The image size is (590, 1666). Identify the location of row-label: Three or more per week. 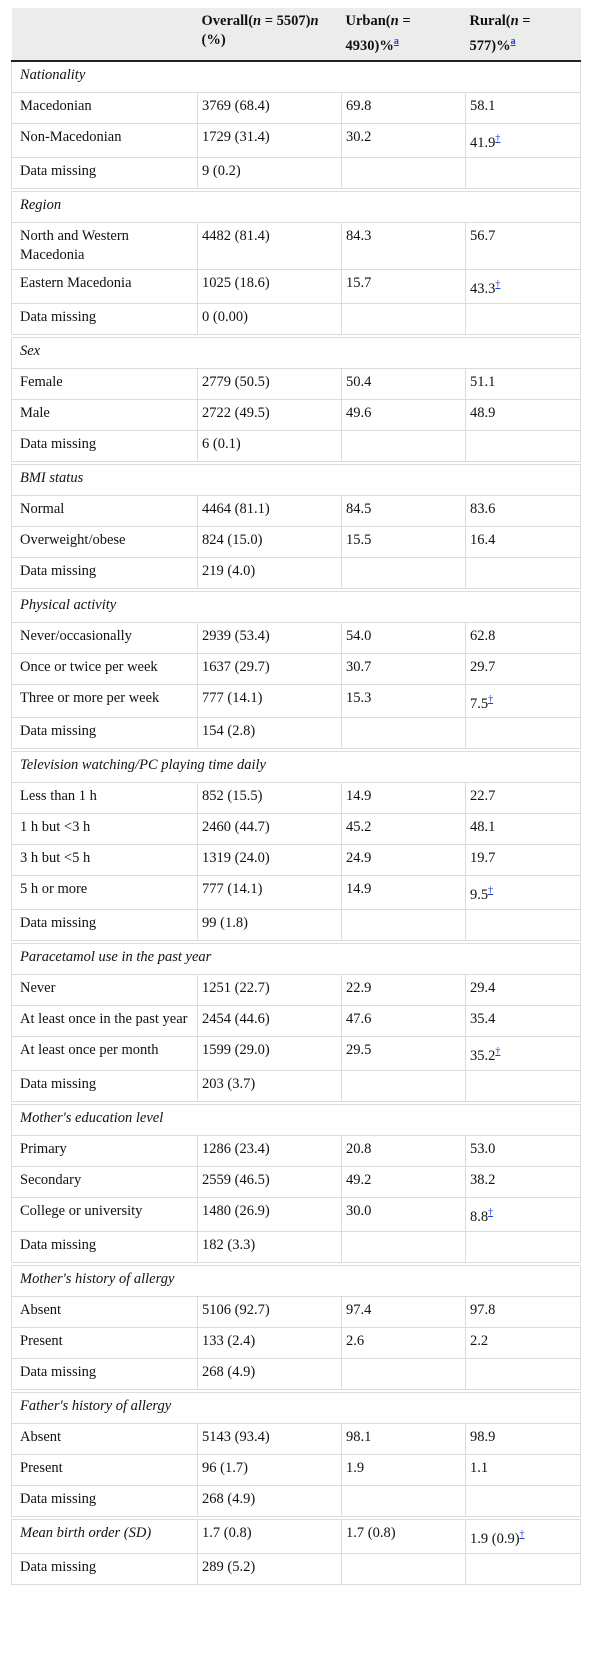
(104, 701).